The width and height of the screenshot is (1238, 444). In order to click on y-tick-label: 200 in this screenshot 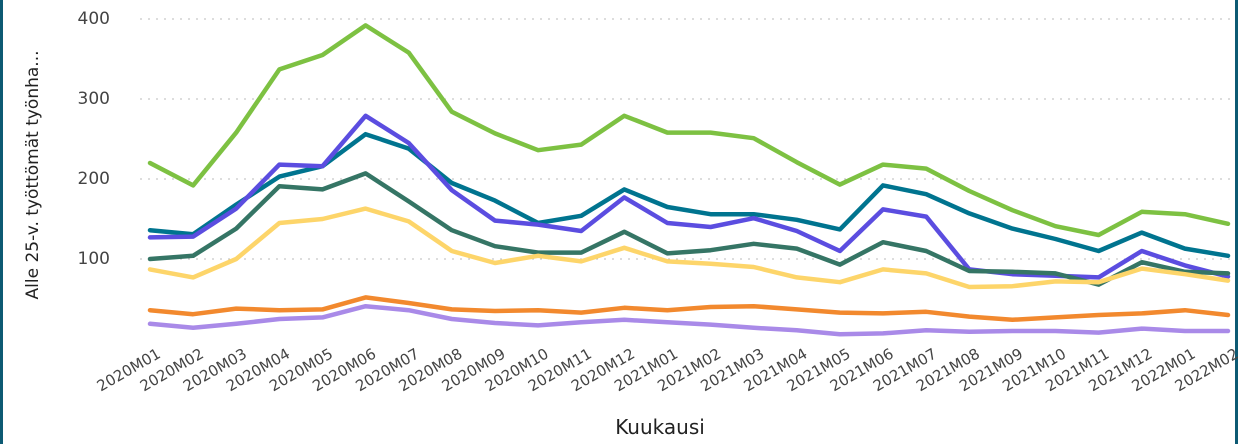, I will do `click(94, 179)`.